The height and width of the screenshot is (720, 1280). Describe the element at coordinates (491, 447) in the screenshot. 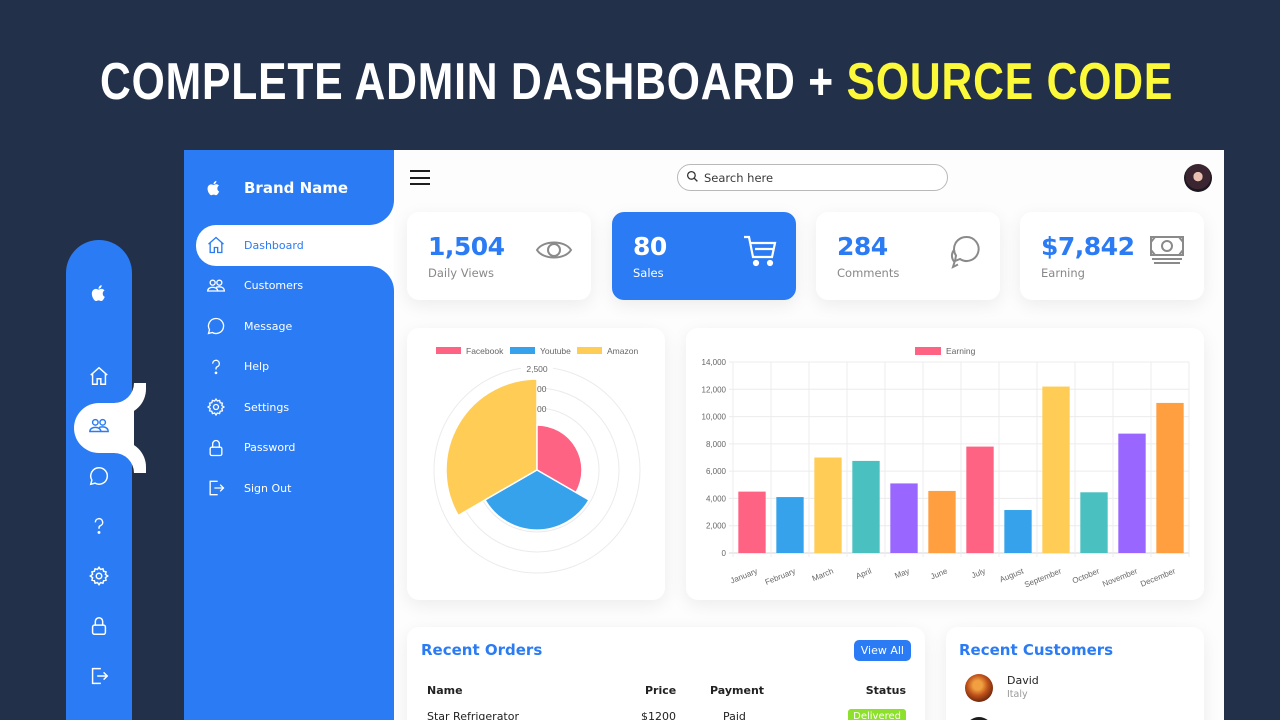

I see `polar-segment-amazon` at that location.